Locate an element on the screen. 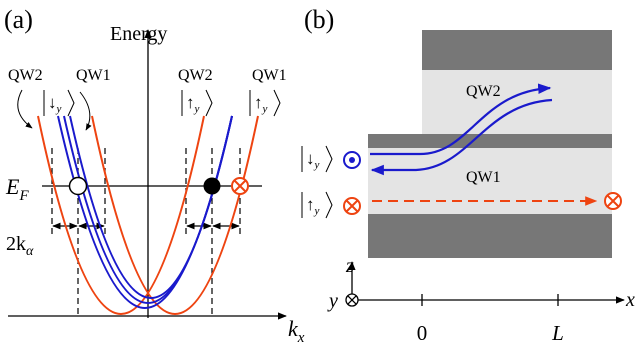 The width and height of the screenshot is (636, 352). top-gate is located at coordinates (517, 50).